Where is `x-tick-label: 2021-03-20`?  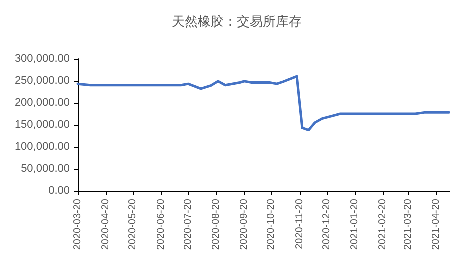 x-tick-label: 2021-03-20 is located at coordinates (408, 224).